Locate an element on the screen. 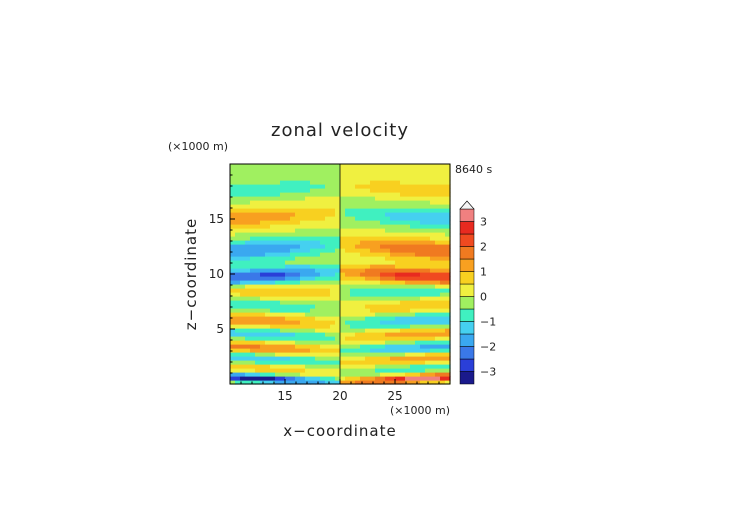 This screenshot has width=752, height=532. x-axis-label: x−coordinate is located at coordinates (339, 431).